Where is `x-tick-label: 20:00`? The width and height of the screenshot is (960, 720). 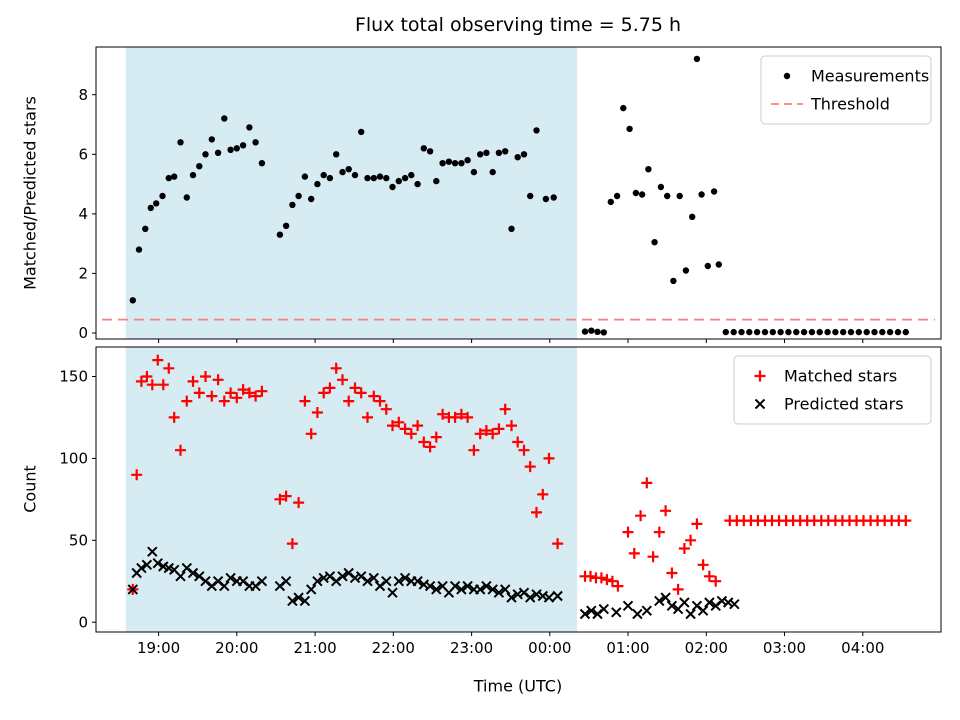
x-tick-label: 20:00 is located at coordinates (236, 648).